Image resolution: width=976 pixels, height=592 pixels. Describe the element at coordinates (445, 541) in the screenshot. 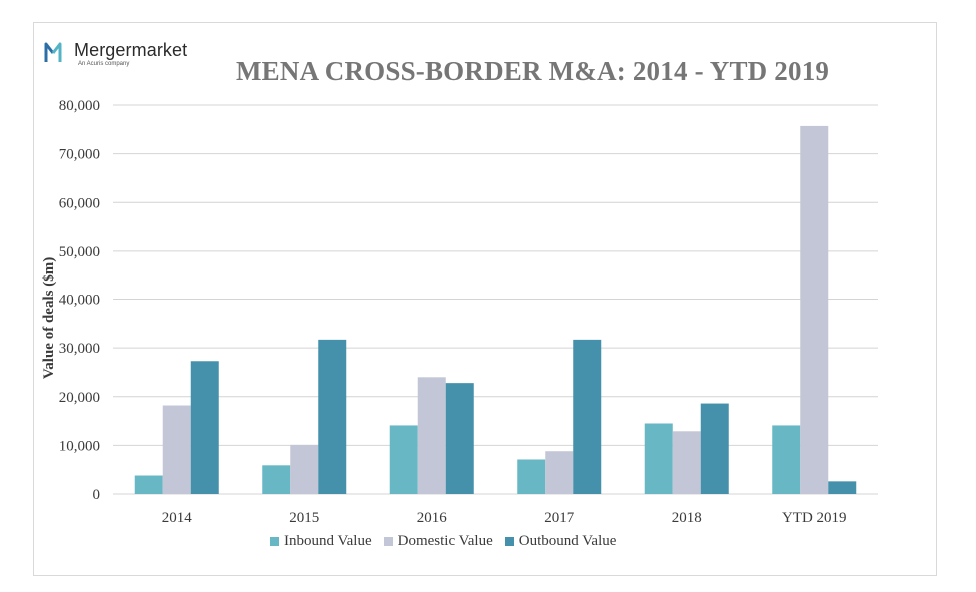

I see `legend-label-domestic: Domestic Value` at that location.